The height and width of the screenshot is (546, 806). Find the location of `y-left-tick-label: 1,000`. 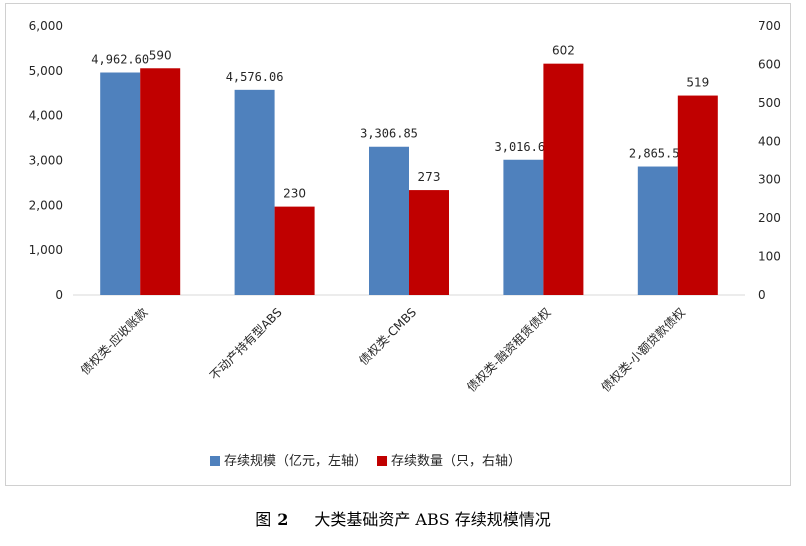

y-left-tick-label: 1,000 is located at coordinates (46, 250).